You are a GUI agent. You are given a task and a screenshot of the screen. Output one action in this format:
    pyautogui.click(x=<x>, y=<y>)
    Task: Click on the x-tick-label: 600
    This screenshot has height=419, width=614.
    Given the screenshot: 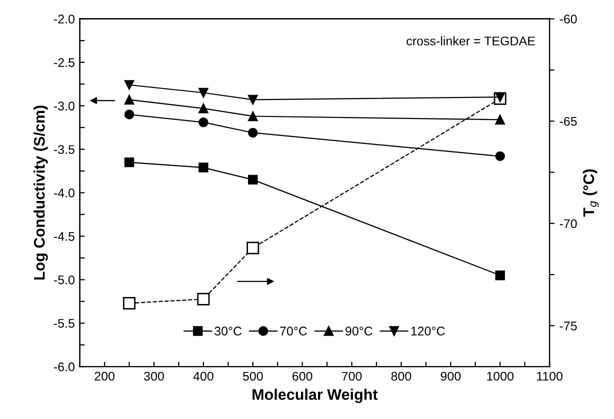 What is the action you would take?
    pyautogui.click(x=302, y=376)
    